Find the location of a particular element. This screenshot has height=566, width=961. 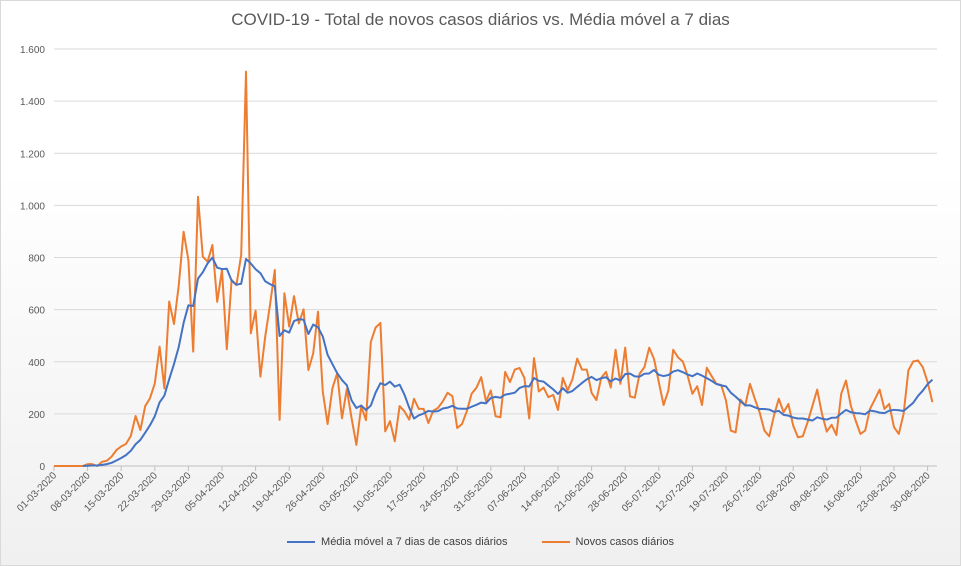

legend-label: Novos casos diários is located at coordinates (624, 542).